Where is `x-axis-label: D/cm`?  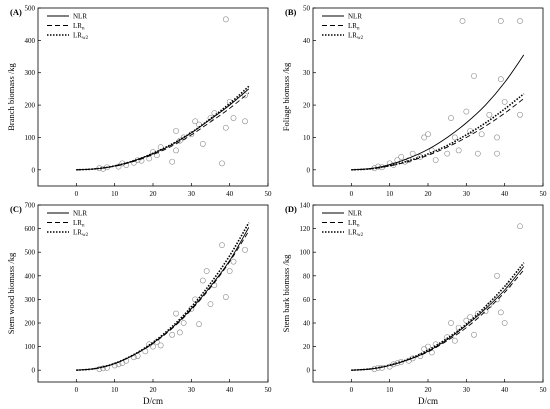 x-axis-label: D/cm is located at coordinates (428, 401).